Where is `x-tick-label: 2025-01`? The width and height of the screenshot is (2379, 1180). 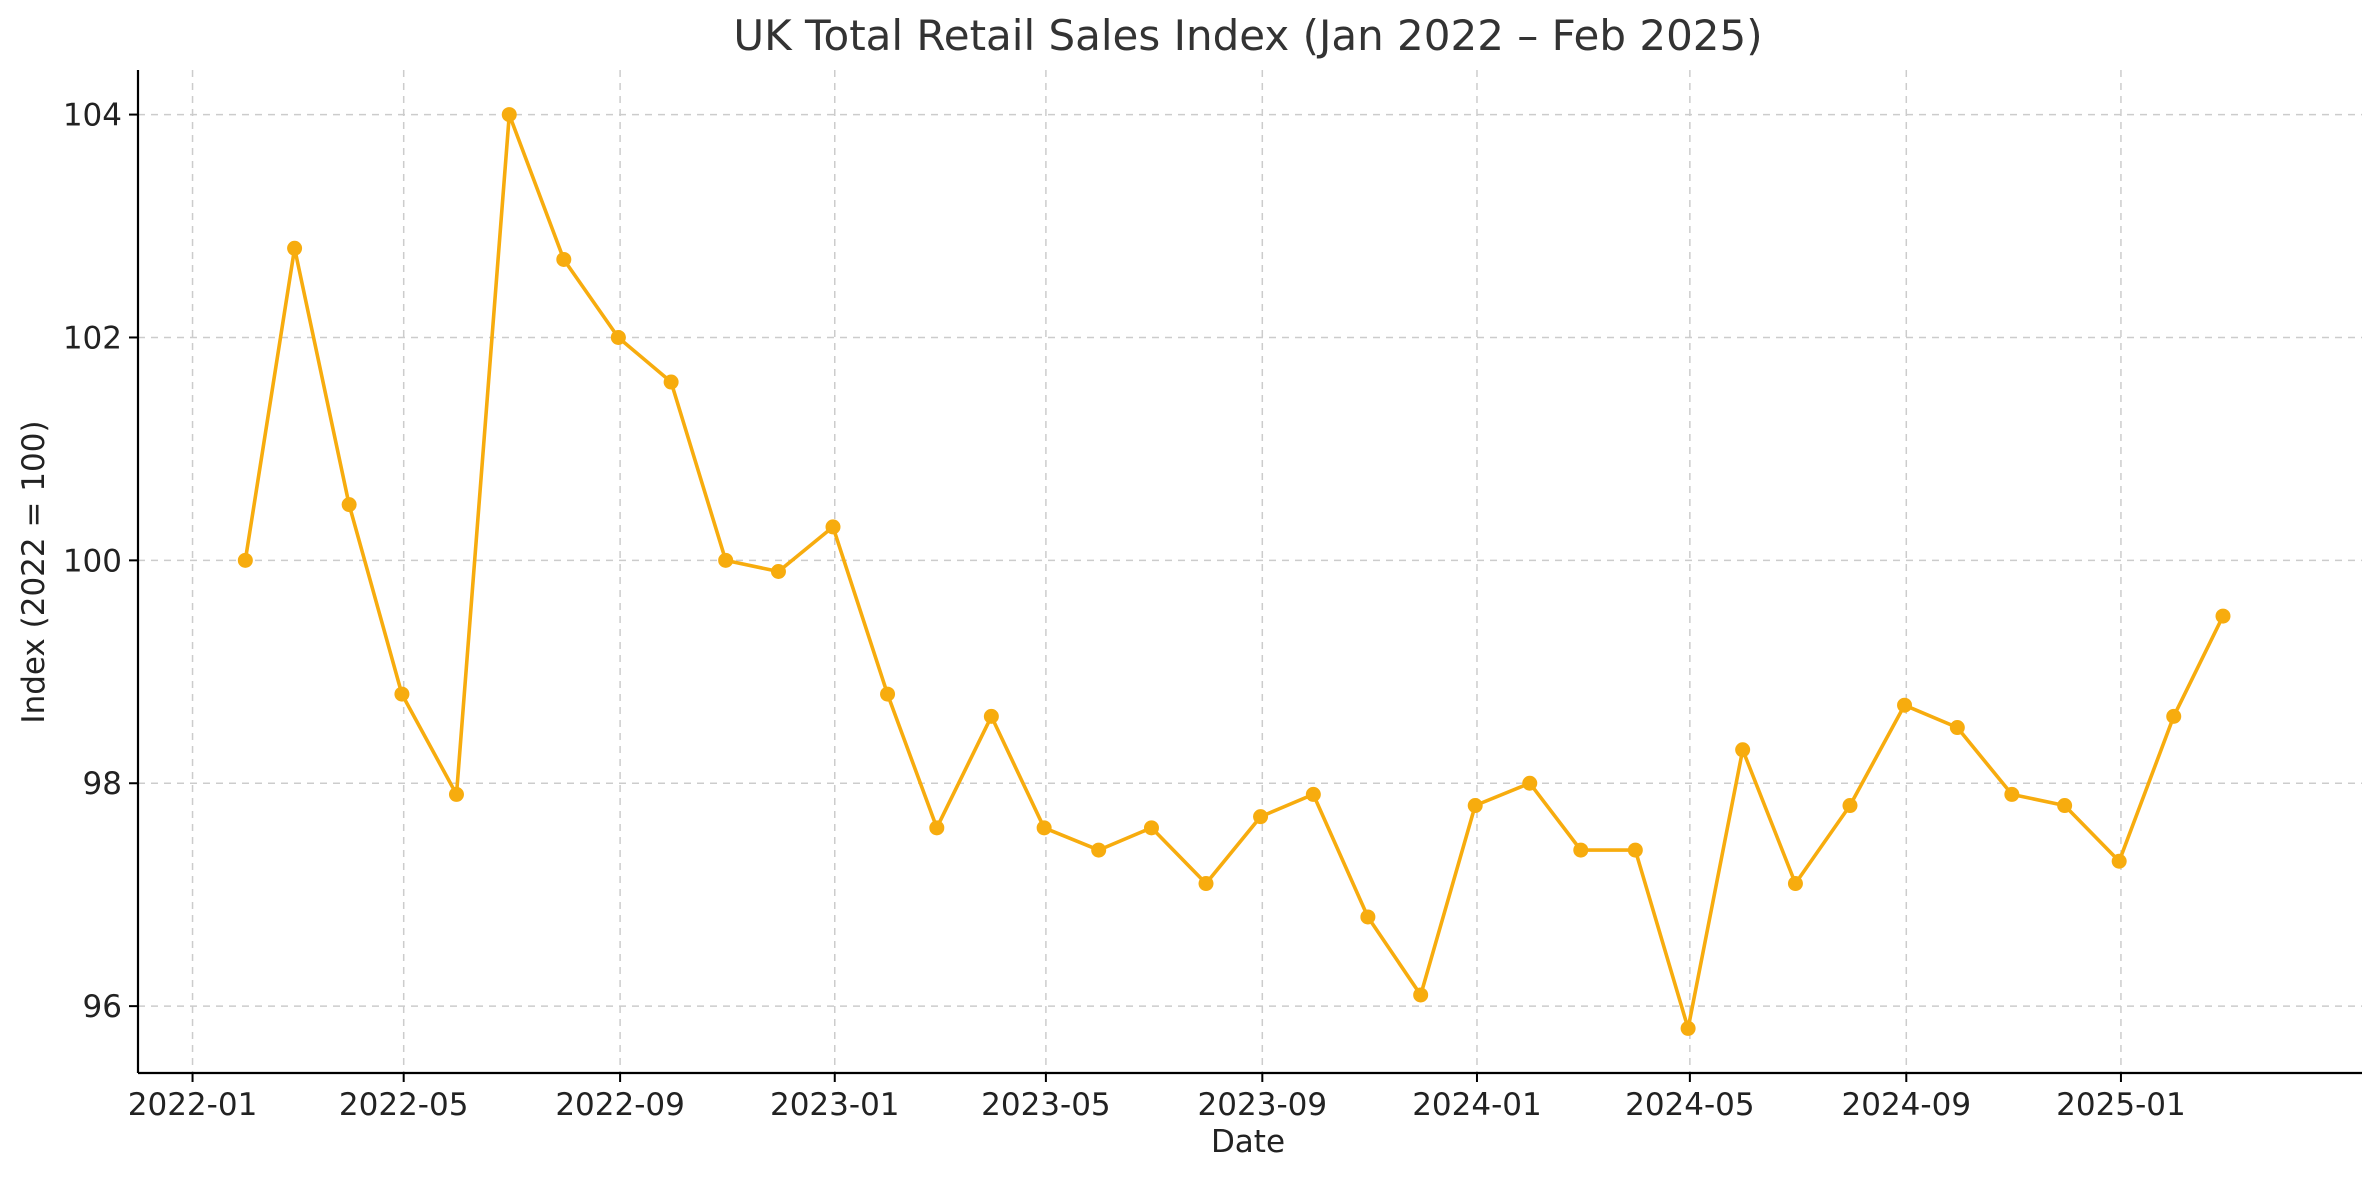
x-tick-label: 2025-01 is located at coordinates (2121, 1105).